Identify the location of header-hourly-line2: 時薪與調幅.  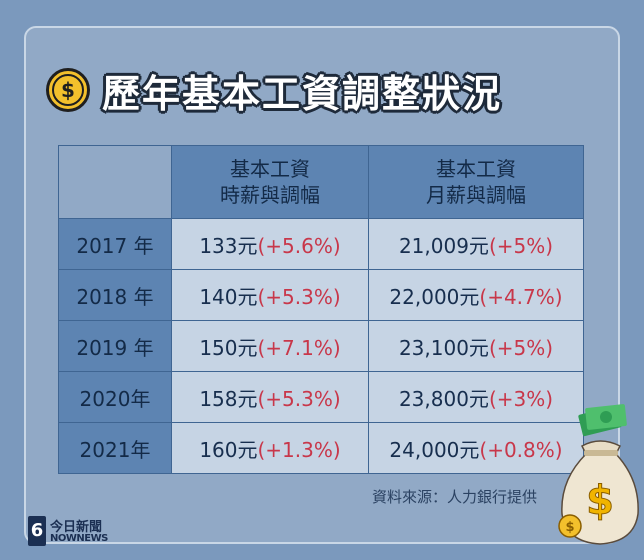
(270, 195).